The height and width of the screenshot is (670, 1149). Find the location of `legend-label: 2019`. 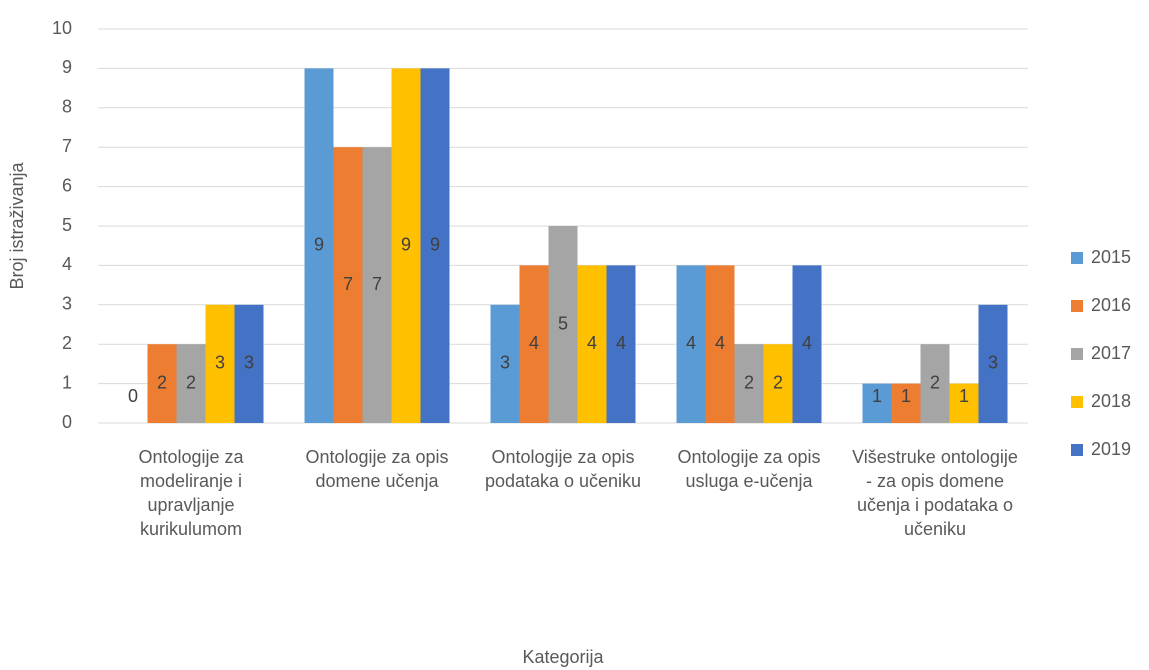

legend-label: 2019 is located at coordinates (1111, 449).